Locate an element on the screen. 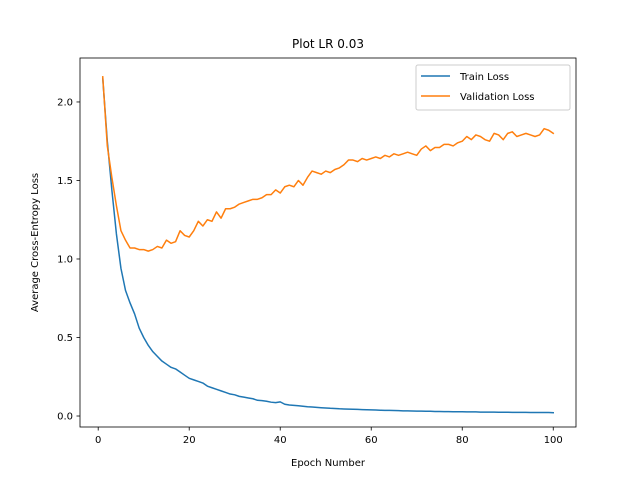 This screenshot has width=640, height=480. x-tick-label: 80 is located at coordinates (462, 440).